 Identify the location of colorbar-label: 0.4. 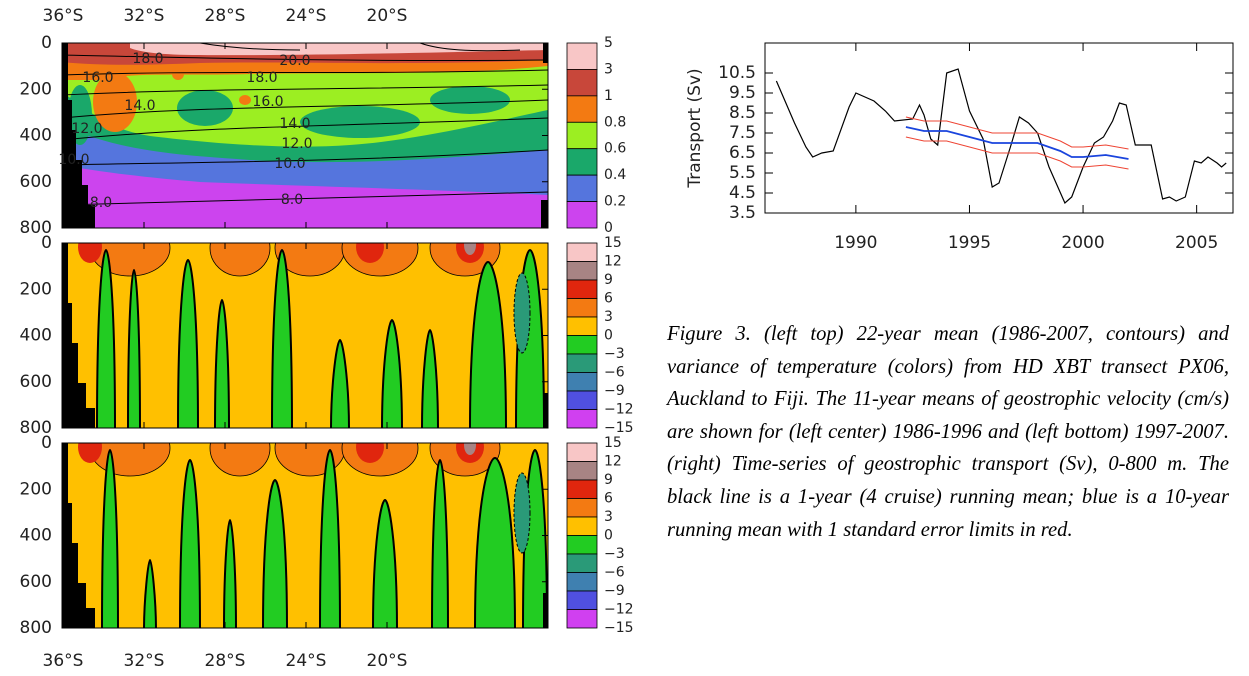
(615, 175).